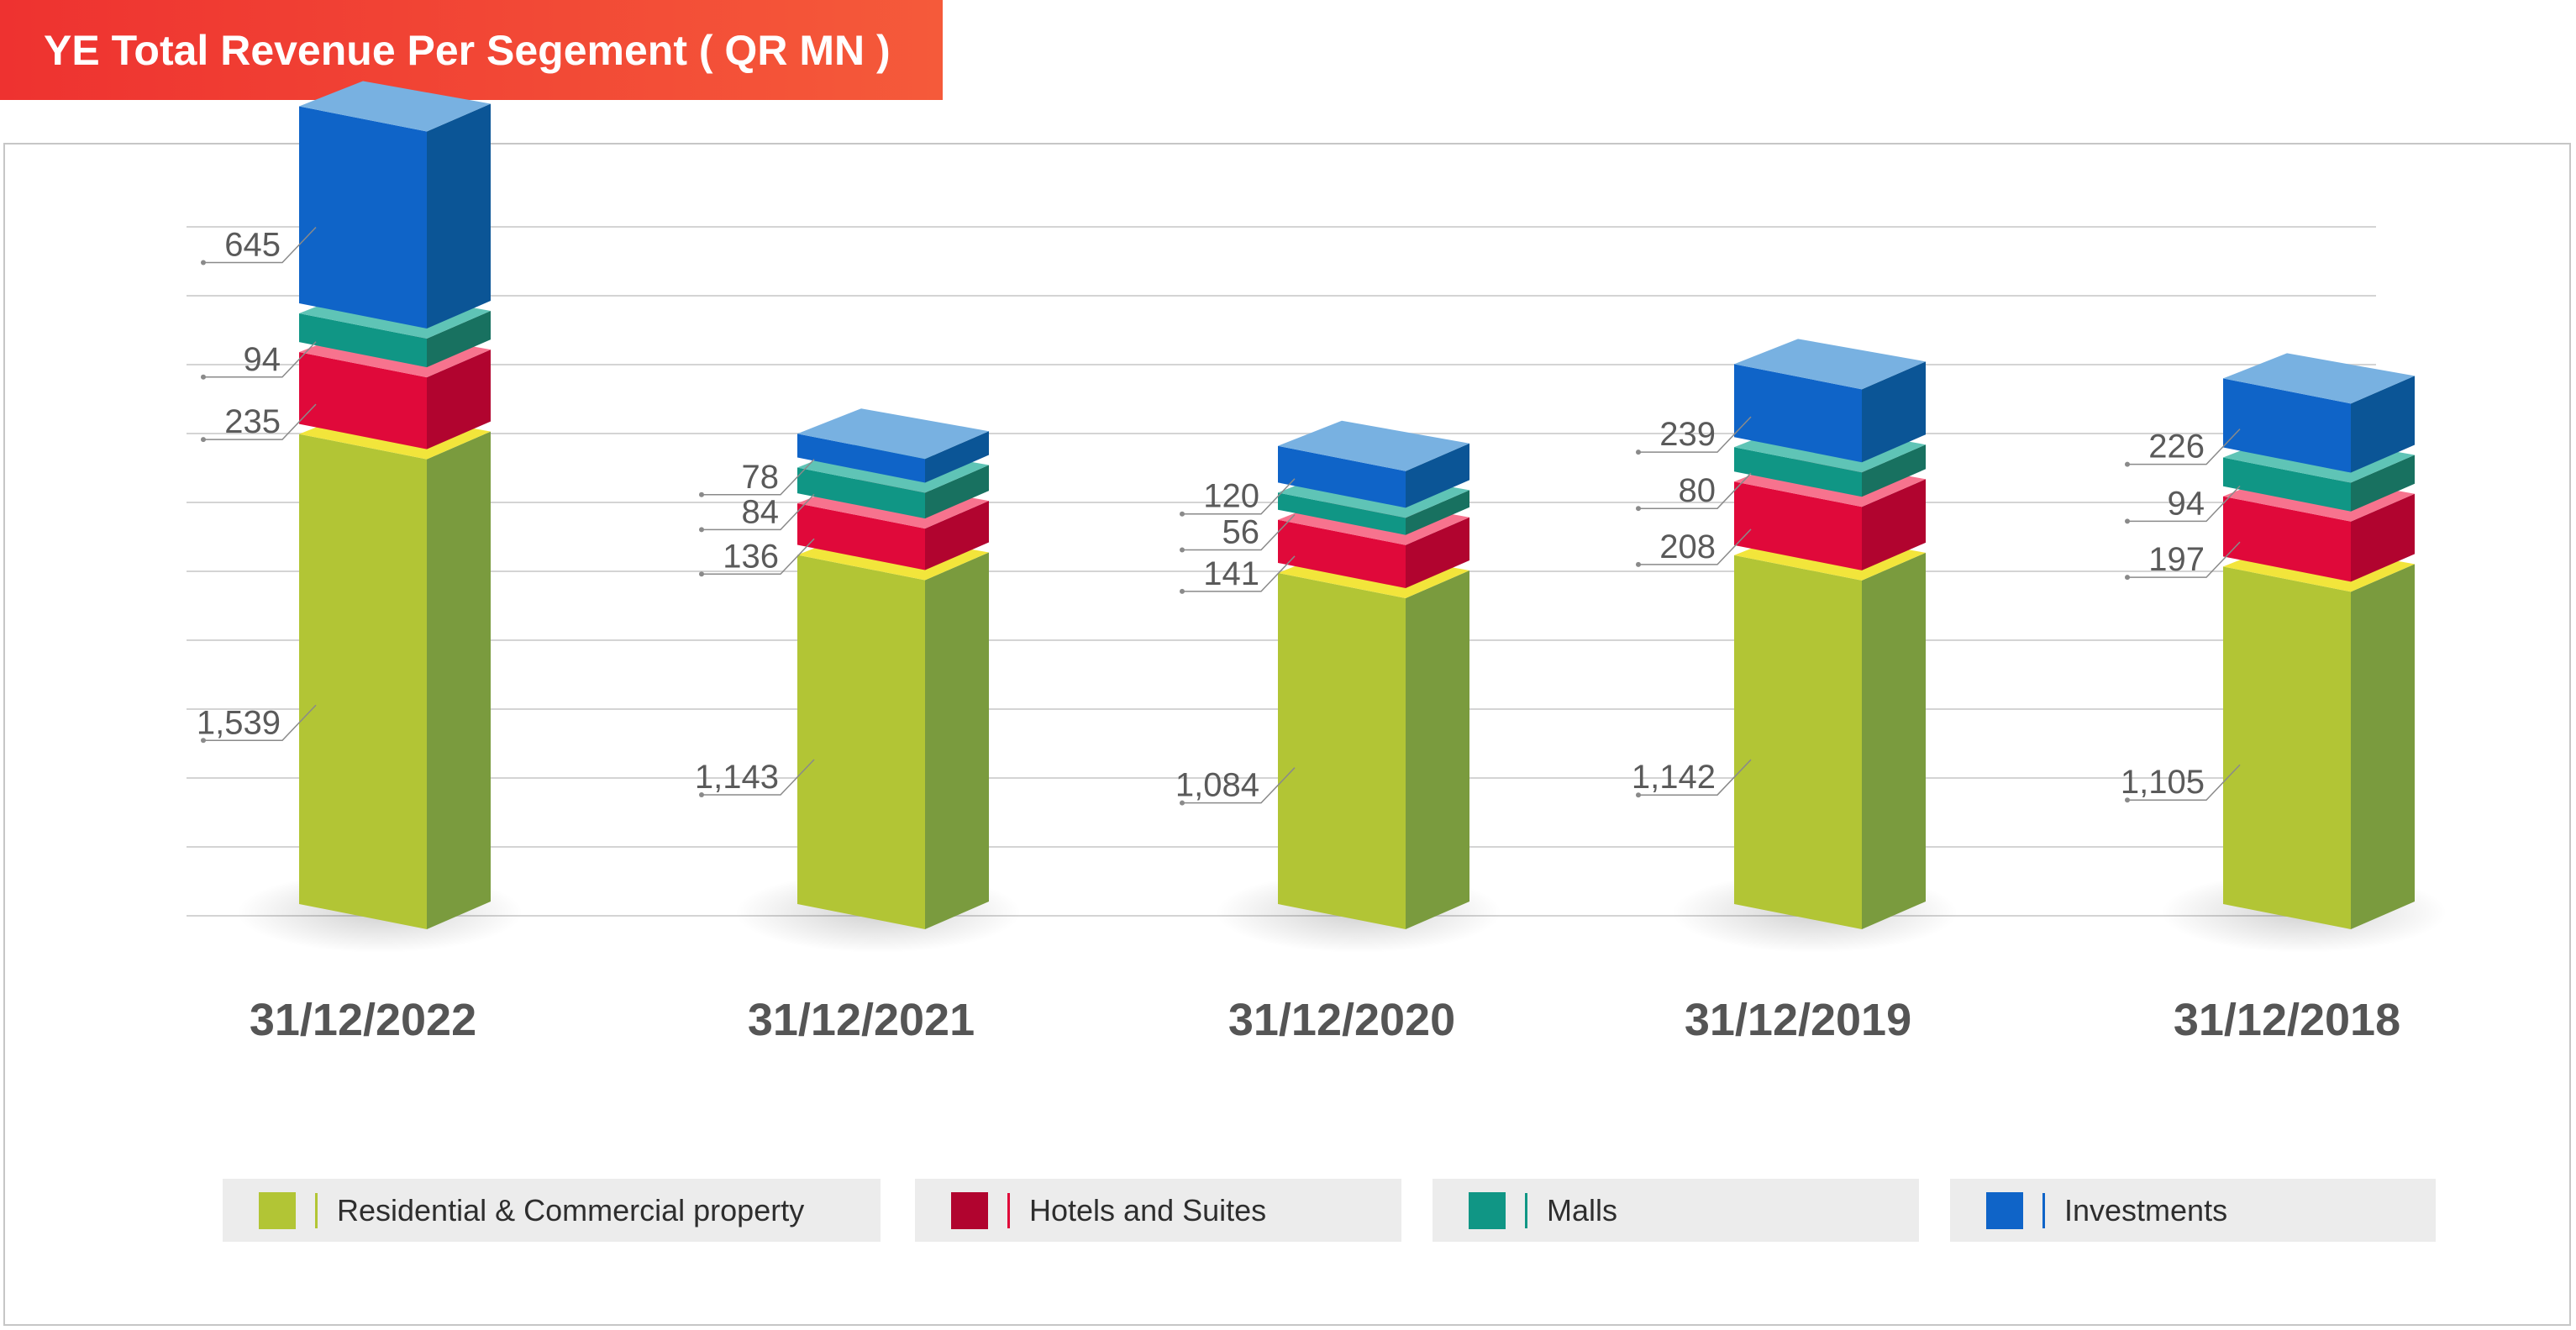 The image size is (2576, 1330). I want to click on legend-label-hotels: Hotels and Suites, so click(1148, 1210).